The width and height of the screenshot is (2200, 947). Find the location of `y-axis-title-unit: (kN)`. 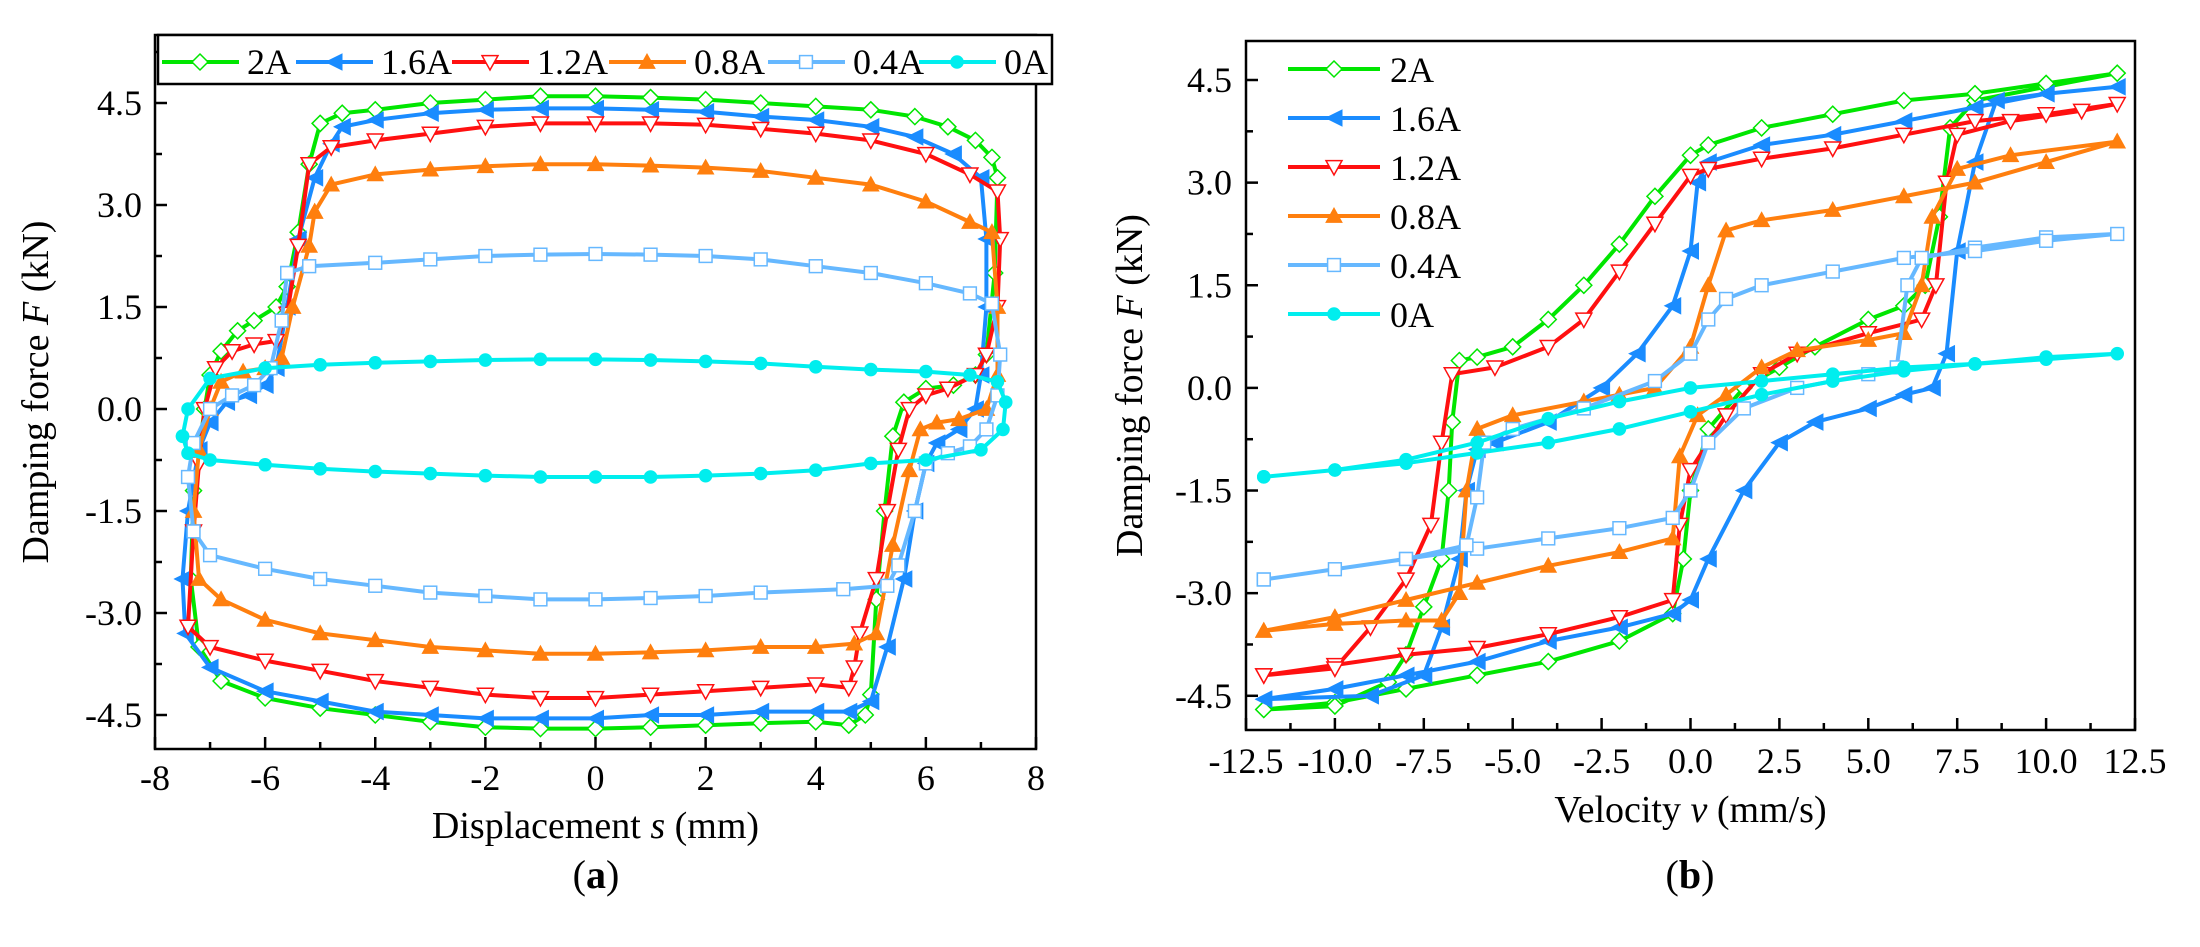

y-axis-title-unit: (kN) is located at coordinates (36, 261).